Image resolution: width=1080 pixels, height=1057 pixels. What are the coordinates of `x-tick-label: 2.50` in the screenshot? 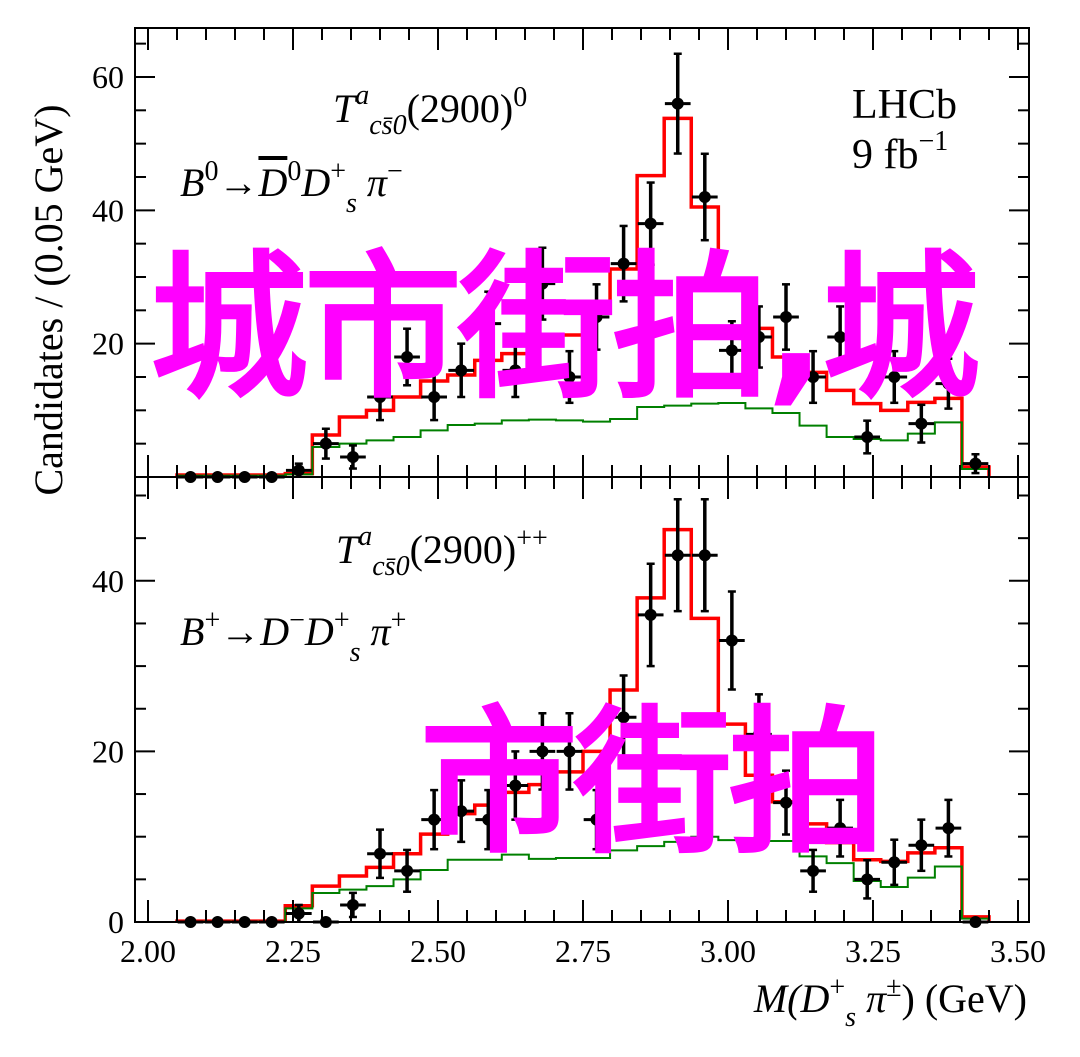 It's located at (438, 951).